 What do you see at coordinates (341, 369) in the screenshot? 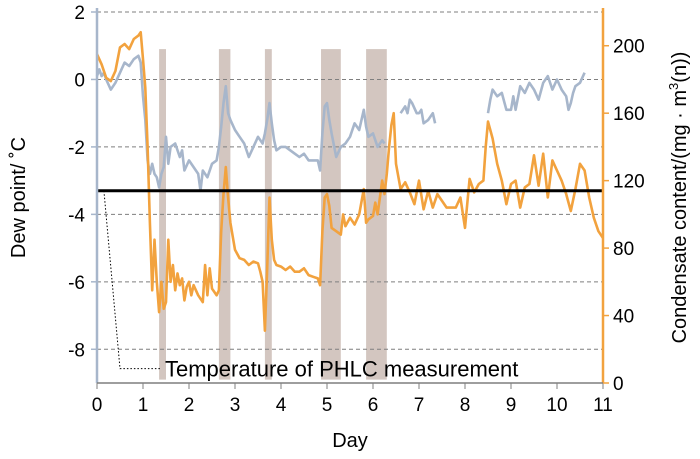
I see `reference-line-label: Temperature of PHLC measurement` at bounding box center [341, 369].